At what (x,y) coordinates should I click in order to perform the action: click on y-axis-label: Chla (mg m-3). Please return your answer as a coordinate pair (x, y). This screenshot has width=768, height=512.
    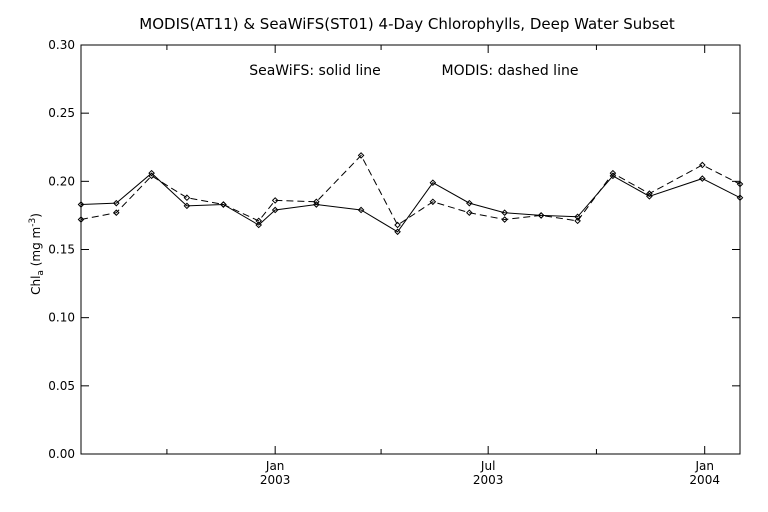
    Looking at the image, I should click on (37, 254).